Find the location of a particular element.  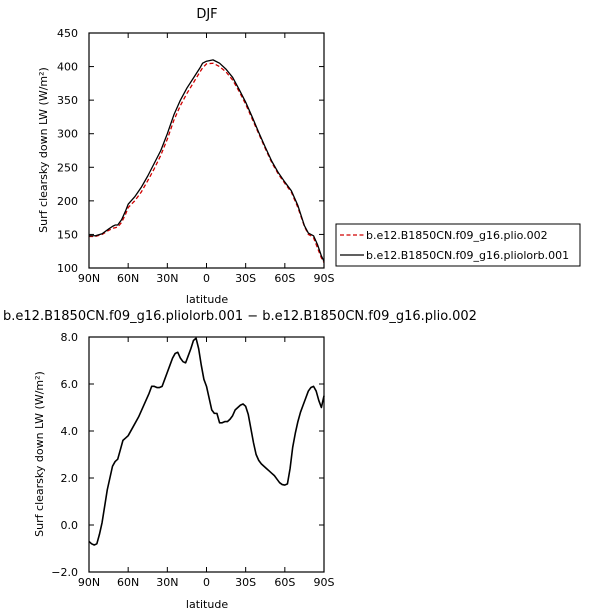

y-tick-label: −2.0 is located at coordinates (64, 572).